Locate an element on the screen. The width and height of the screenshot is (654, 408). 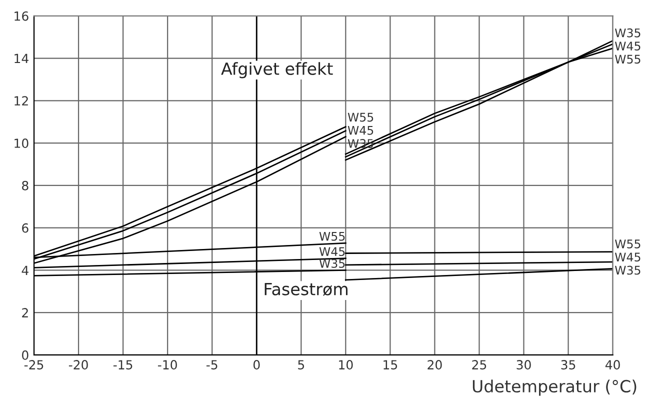
x-tick-label: -5 is located at coordinates (212, 365).